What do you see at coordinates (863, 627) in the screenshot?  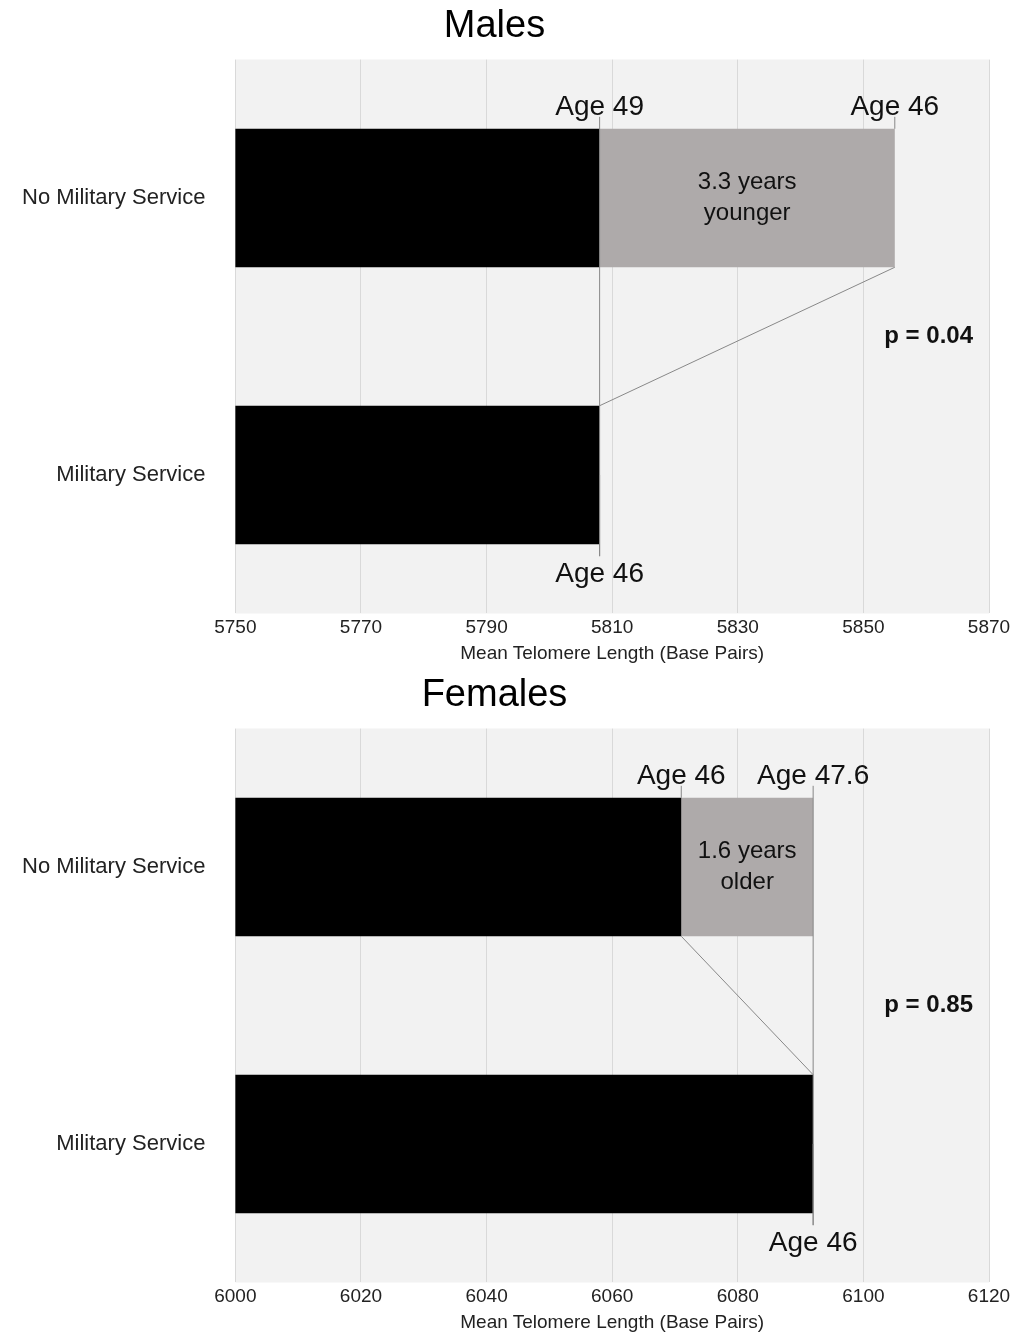 I see `x-tick-label: 5850` at bounding box center [863, 627].